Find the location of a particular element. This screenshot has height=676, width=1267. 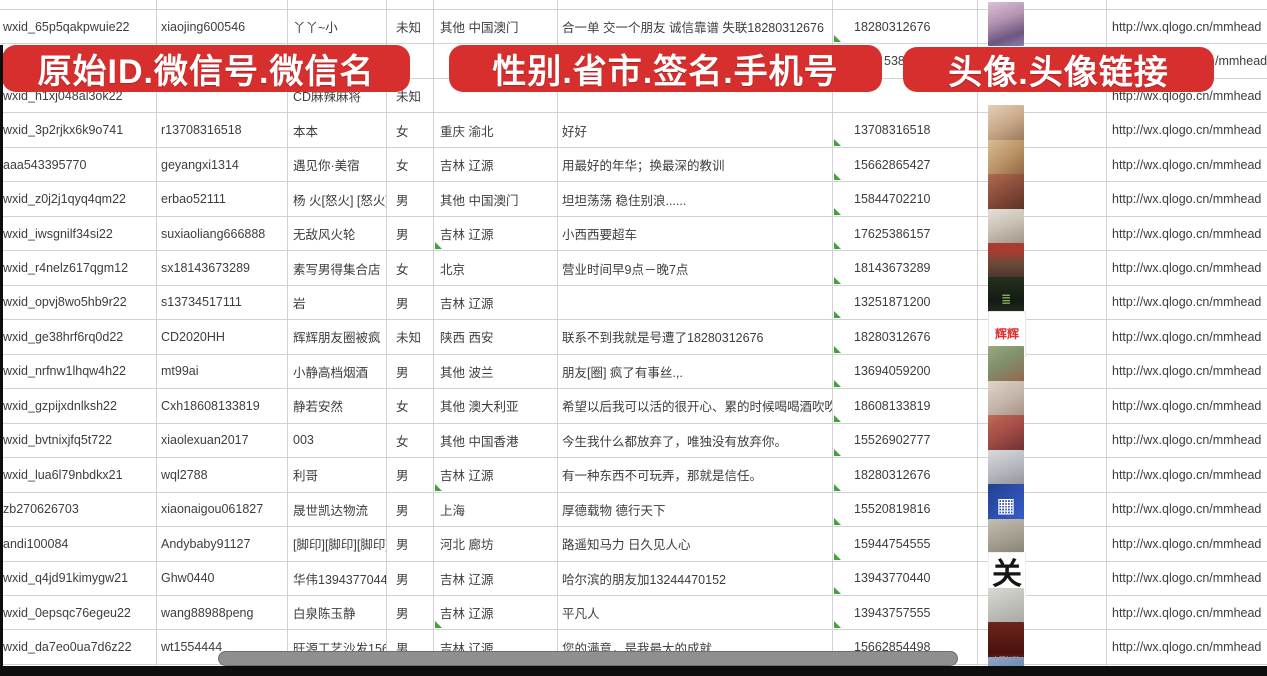

cell-wechat-name: 丫丫~小 is located at coordinates (337, 27).